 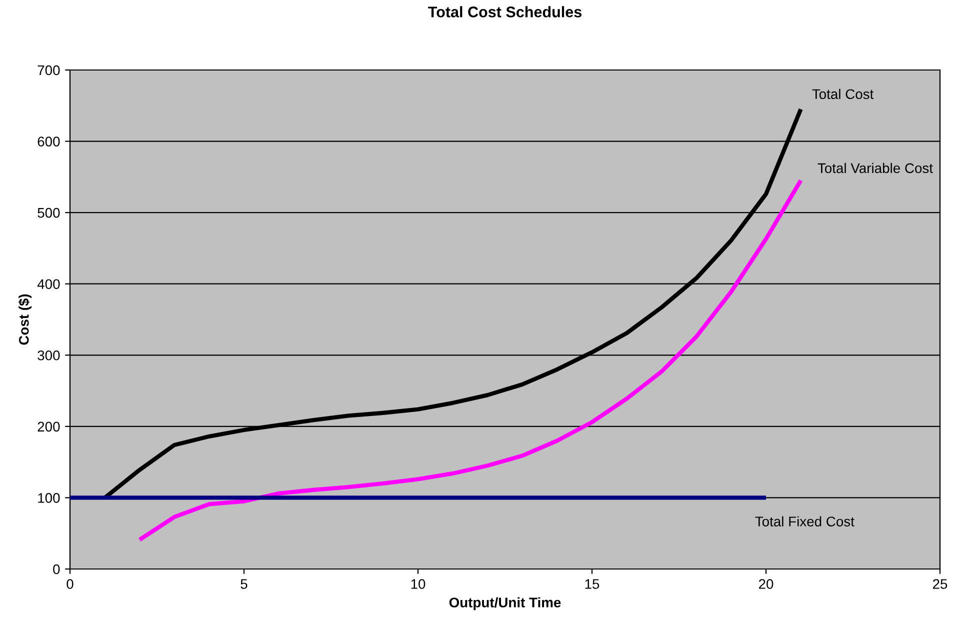 What do you see at coordinates (49, 355) in the screenshot?
I see `y-tick-label: 300` at bounding box center [49, 355].